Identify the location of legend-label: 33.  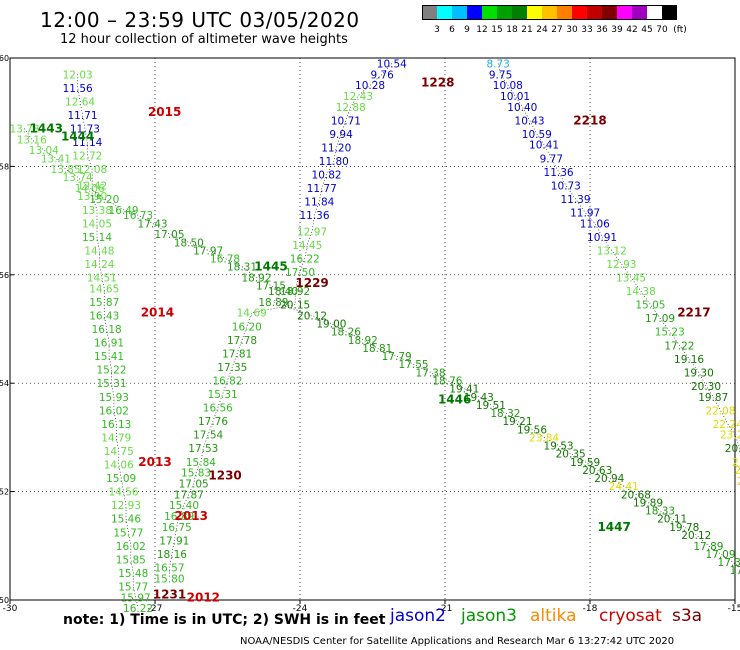
(587, 30).